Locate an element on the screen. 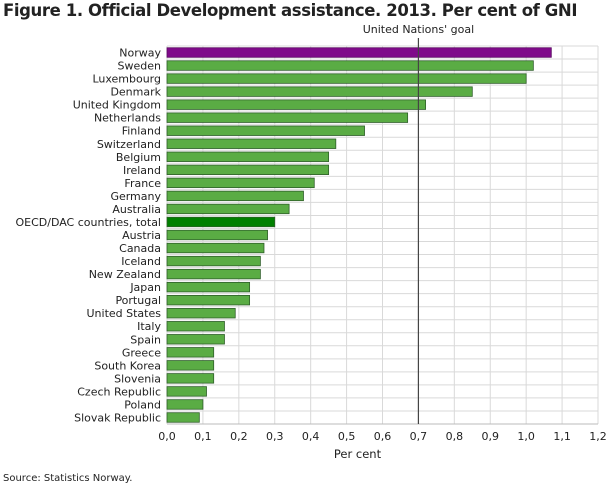  un-goal-label: United Nations' goal is located at coordinates (418, 29).